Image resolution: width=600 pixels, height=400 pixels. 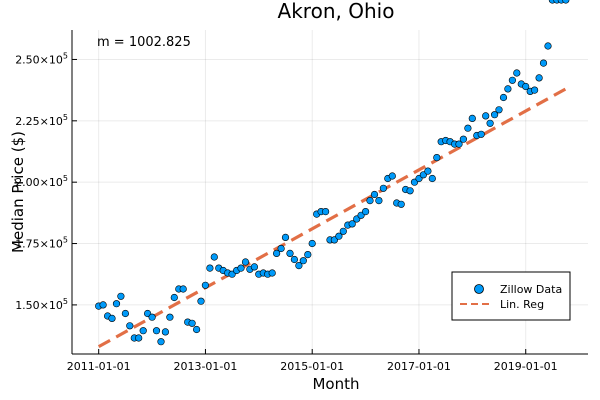 I want to click on chart-title: Akron, Ohio, so click(x=336, y=11).